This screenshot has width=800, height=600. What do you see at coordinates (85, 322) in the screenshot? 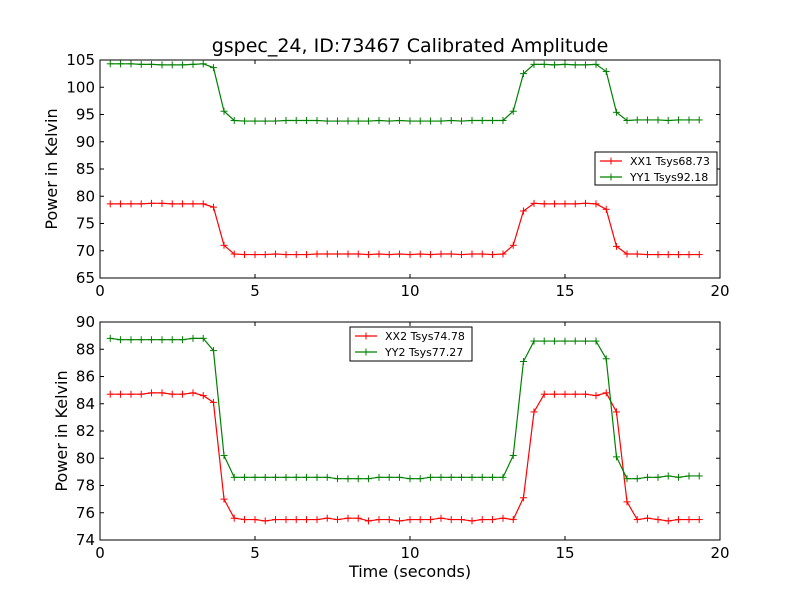
I see `y-tick-label: 90` at bounding box center [85, 322].